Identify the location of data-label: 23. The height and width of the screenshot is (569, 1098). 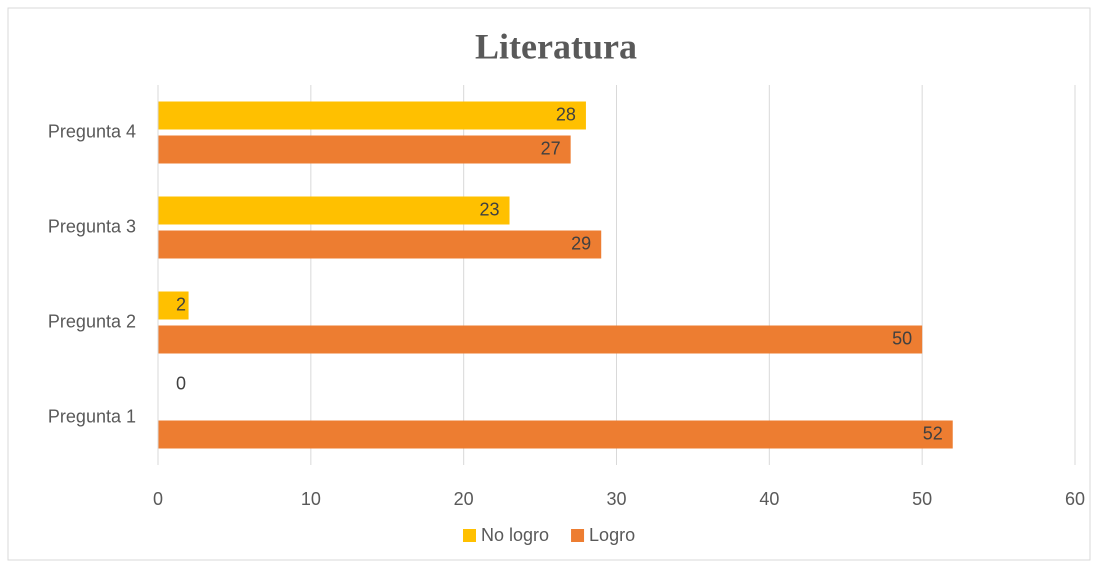
(489, 209).